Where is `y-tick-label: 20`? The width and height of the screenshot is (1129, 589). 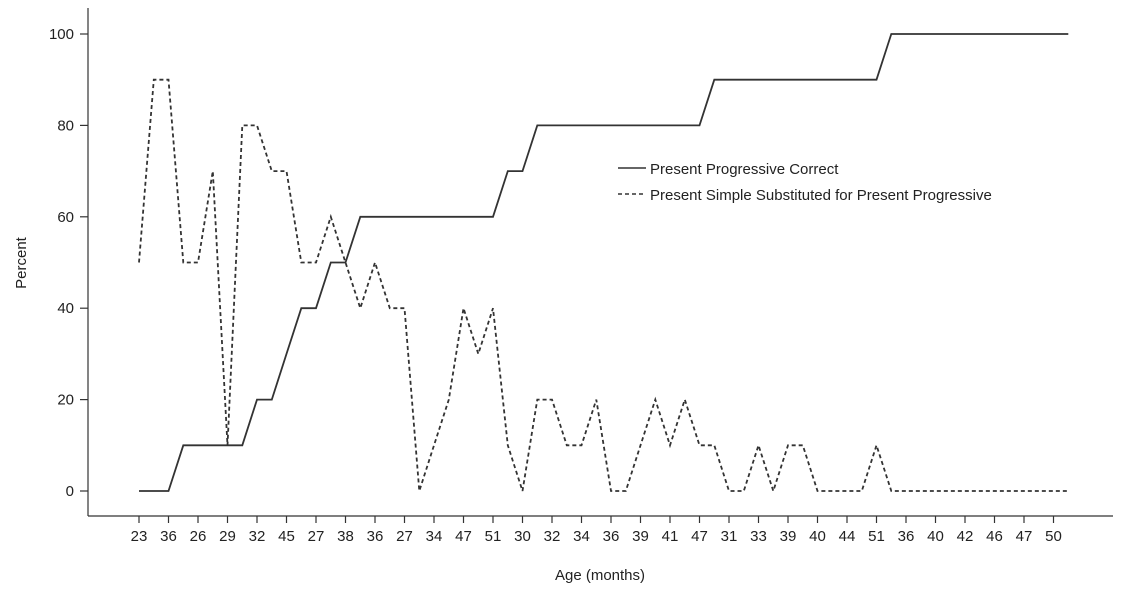 y-tick-label: 20 is located at coordinates (65, 400).